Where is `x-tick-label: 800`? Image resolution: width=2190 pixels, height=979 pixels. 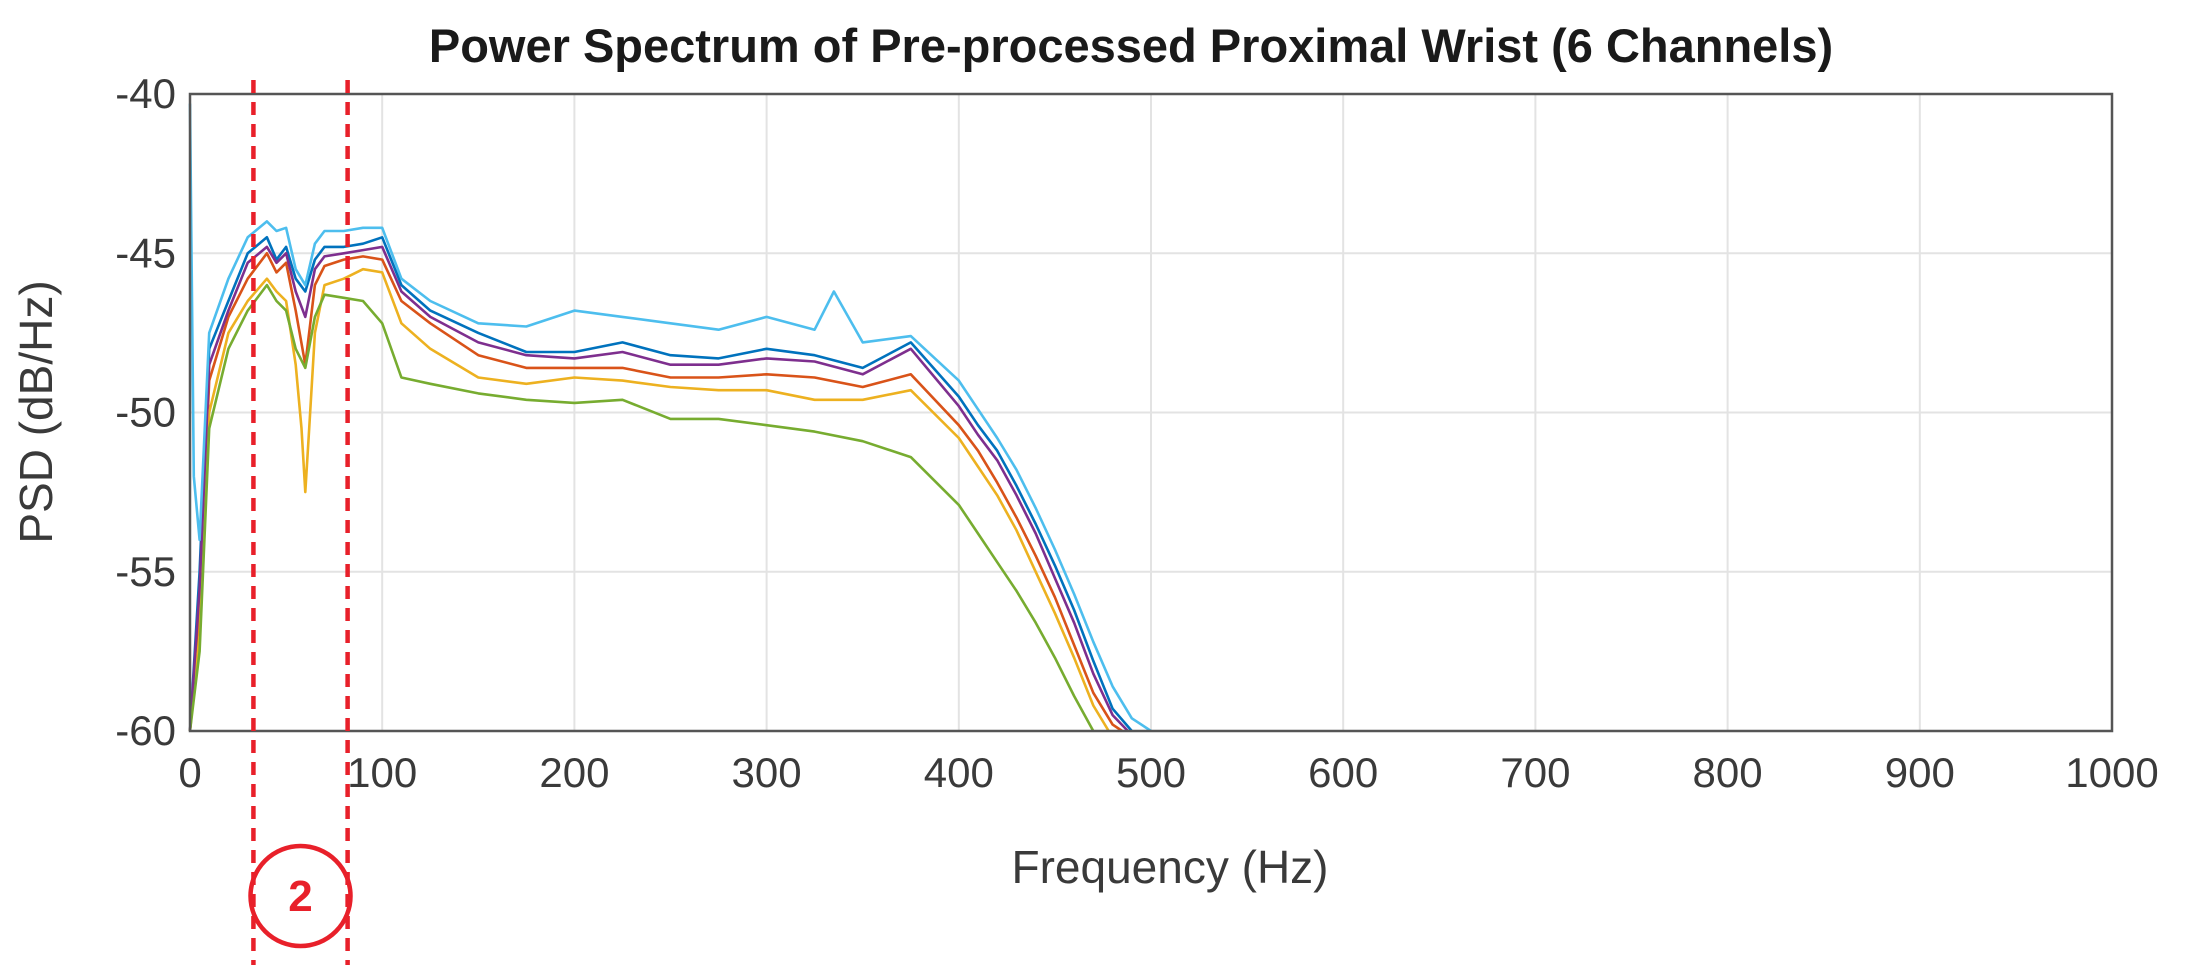
x-tick-label: 800 is located at coordinates (1728, 772).